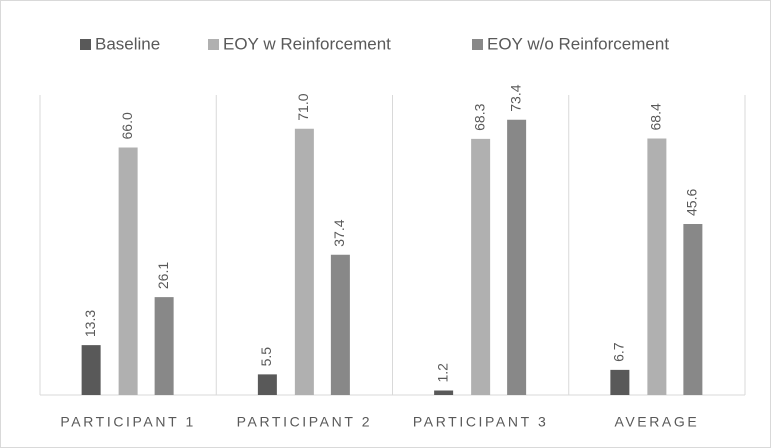 The height and width of the screenshot is (448, 771). Describe the element at coordinates (479, 116) in the screenshot. I see `data-label: 68.3` at that location.